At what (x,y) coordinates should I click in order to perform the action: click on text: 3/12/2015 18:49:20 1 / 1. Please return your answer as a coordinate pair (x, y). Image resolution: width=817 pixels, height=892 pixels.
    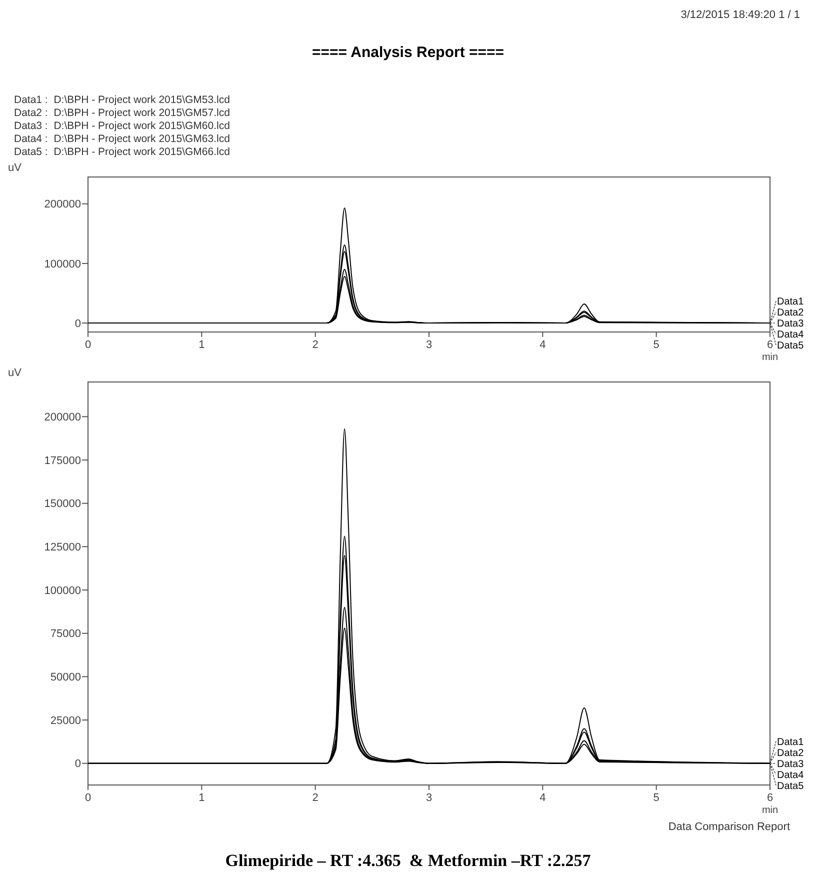
    Looking at the image, I should click on (740, 15).